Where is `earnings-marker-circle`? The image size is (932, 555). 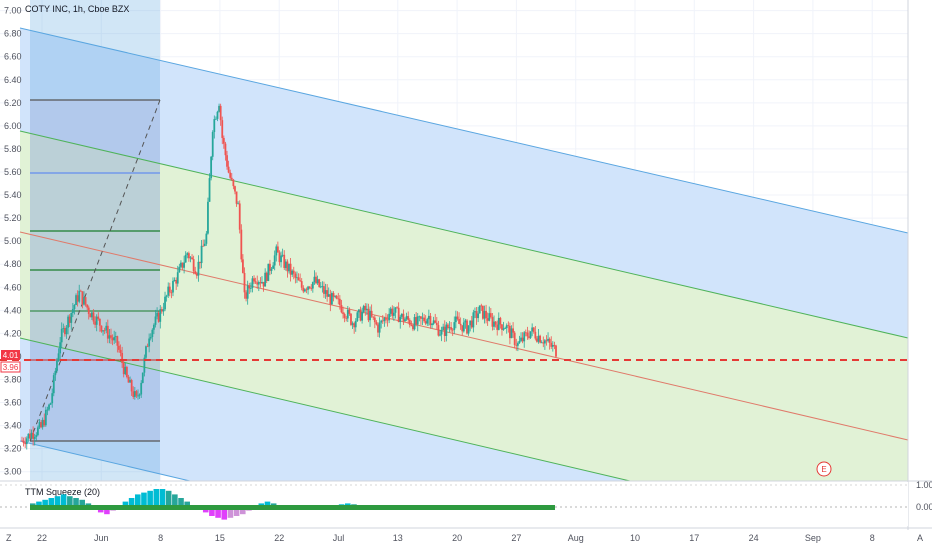
earnings-marker-circle is located at coordinates (824, 469).